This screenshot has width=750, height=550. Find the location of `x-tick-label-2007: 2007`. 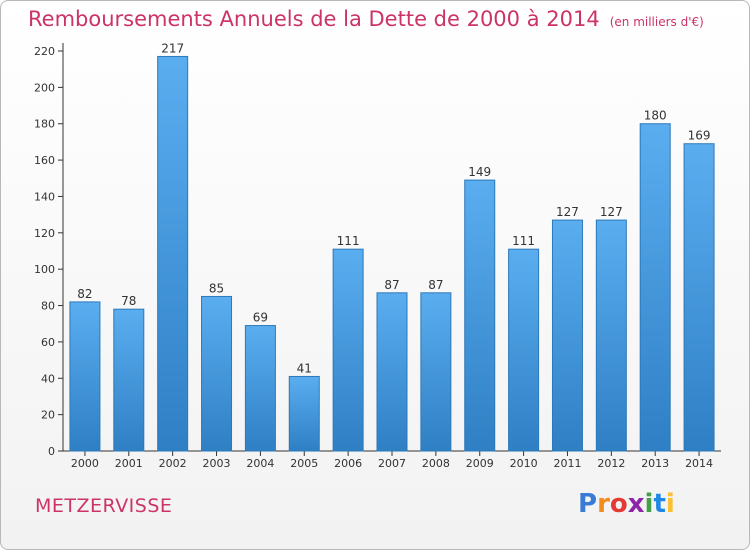

x-tick-label-2007: 2007 is located at coordinates (392, 463).